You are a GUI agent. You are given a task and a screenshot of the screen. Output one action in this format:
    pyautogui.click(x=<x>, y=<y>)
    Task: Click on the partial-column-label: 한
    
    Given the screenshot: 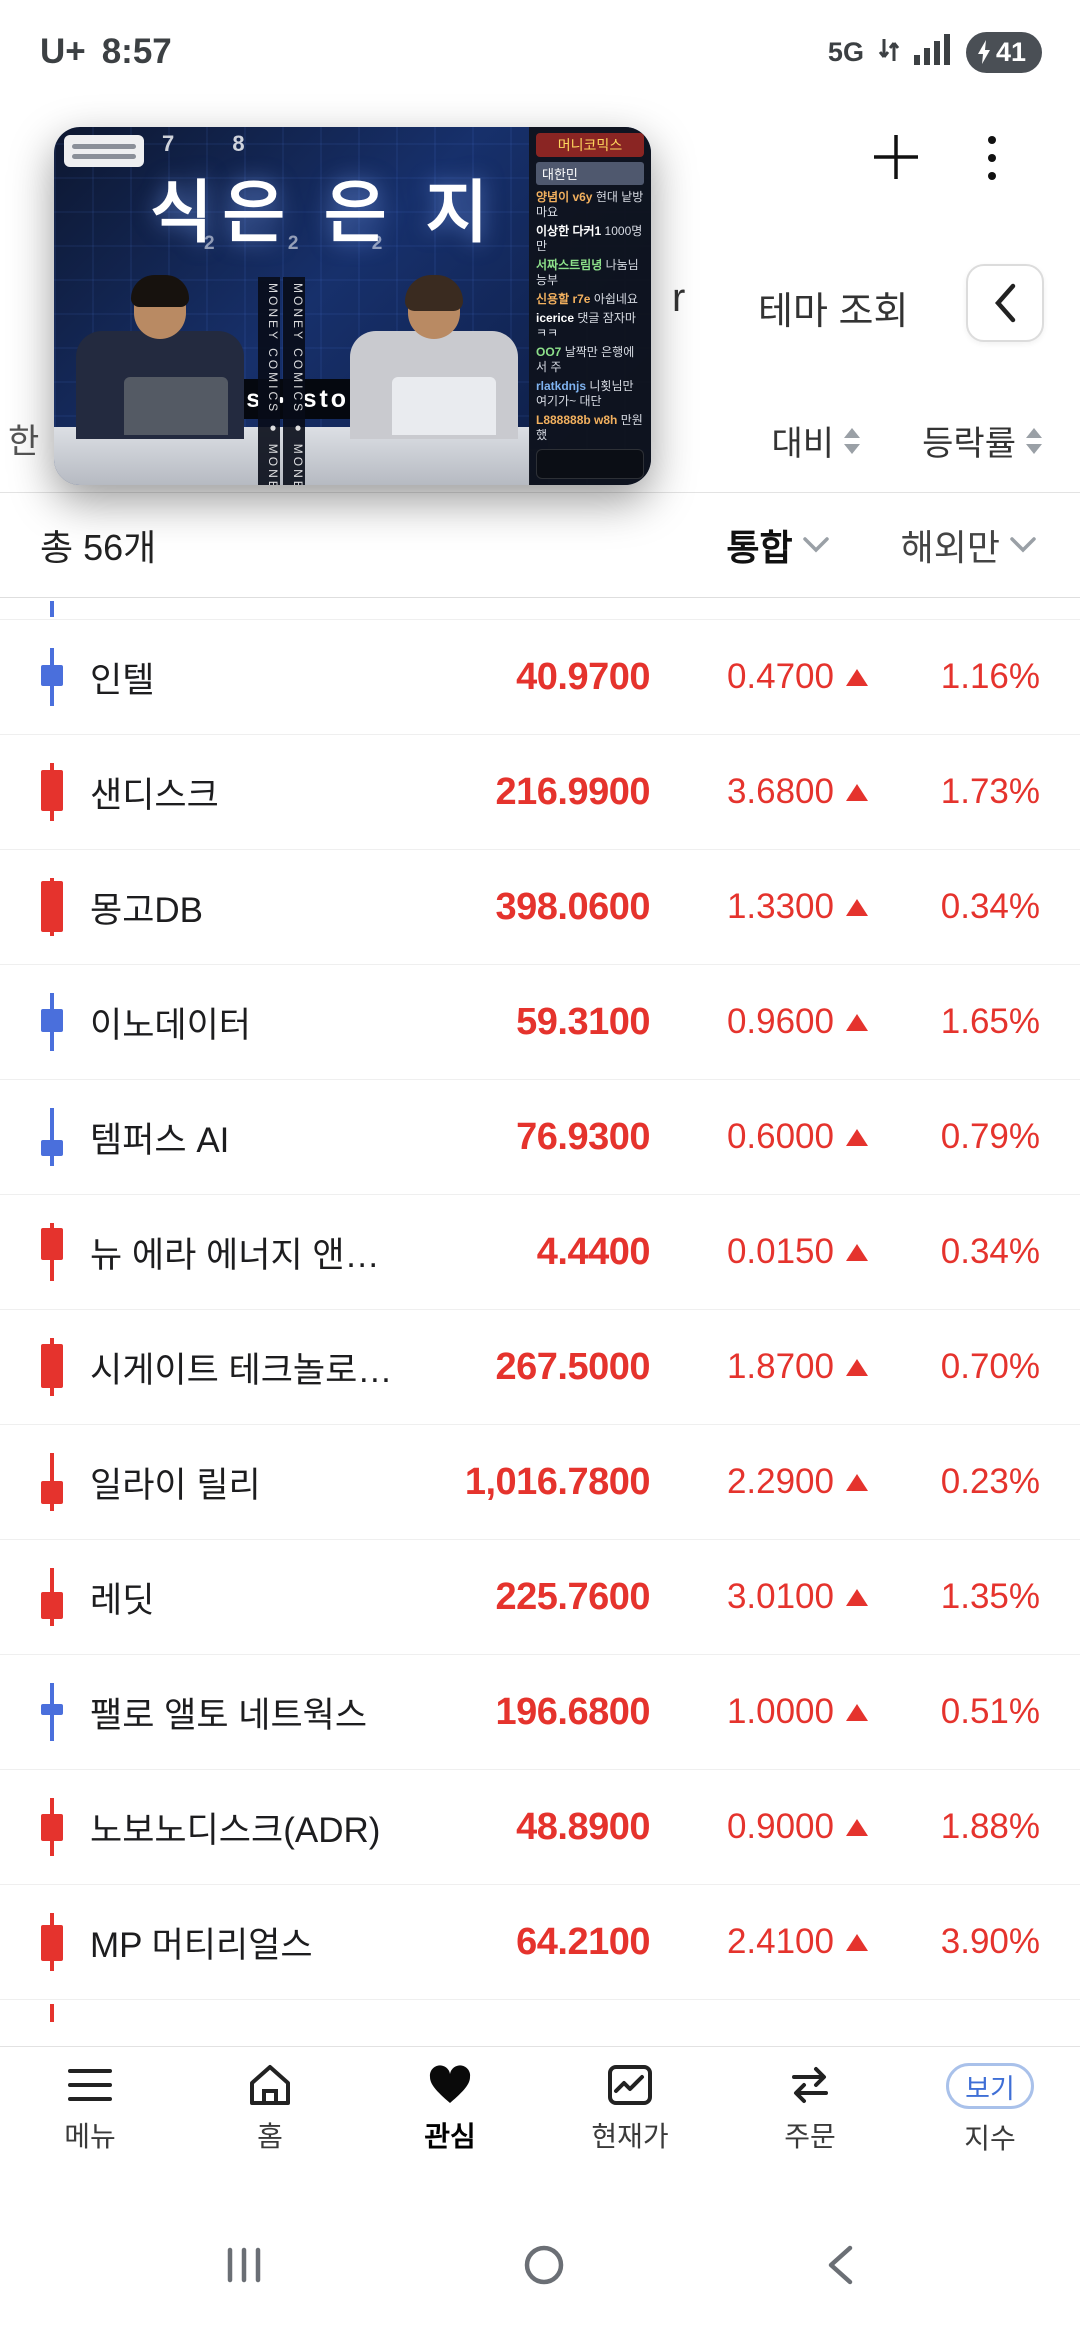 What is the action you would take?
    pyautogui.click(x=24, y=442)
    